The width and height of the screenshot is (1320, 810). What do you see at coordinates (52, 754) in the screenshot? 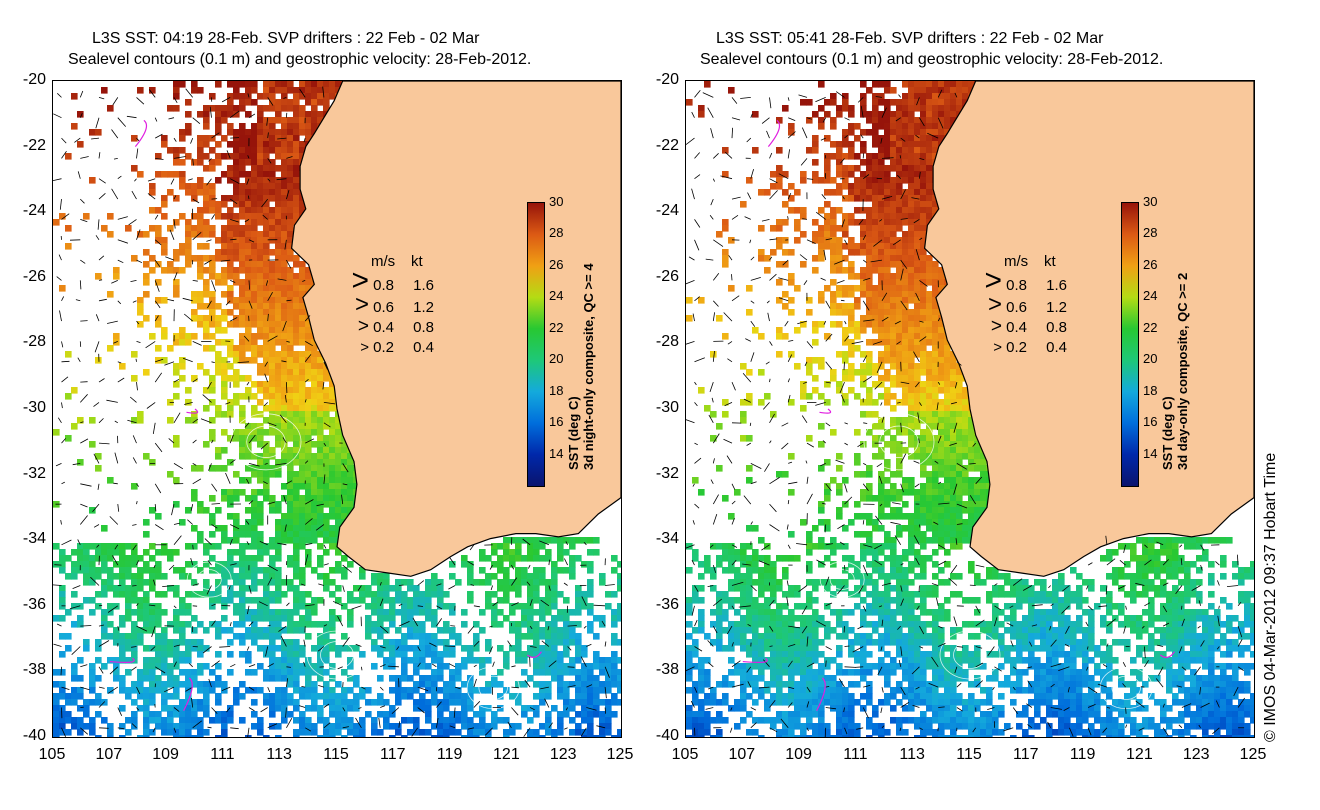
I see `lon-tick-label: 105` at bounding box center [52, 754].